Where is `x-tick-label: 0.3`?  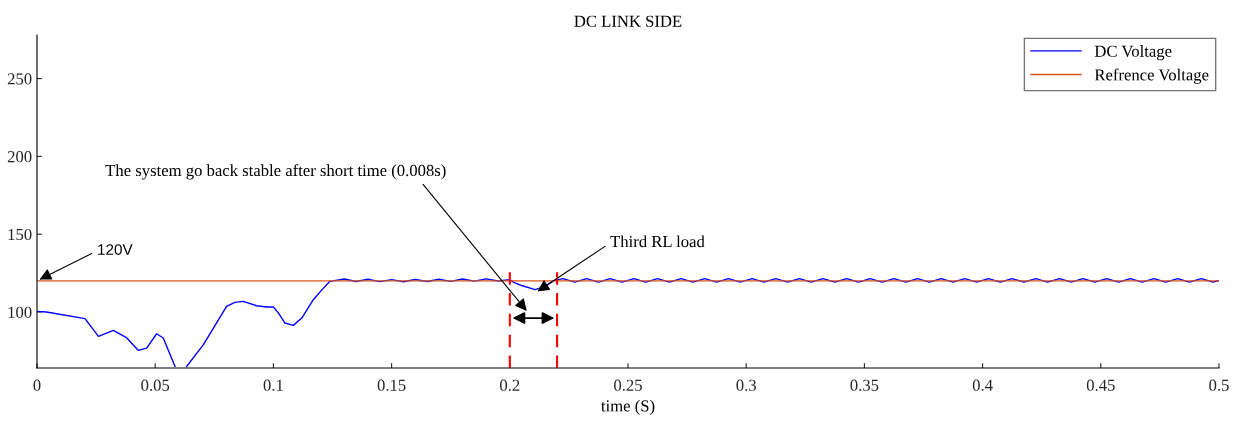 x-tick-label: 0.3 is located at coordinates (746, 385).